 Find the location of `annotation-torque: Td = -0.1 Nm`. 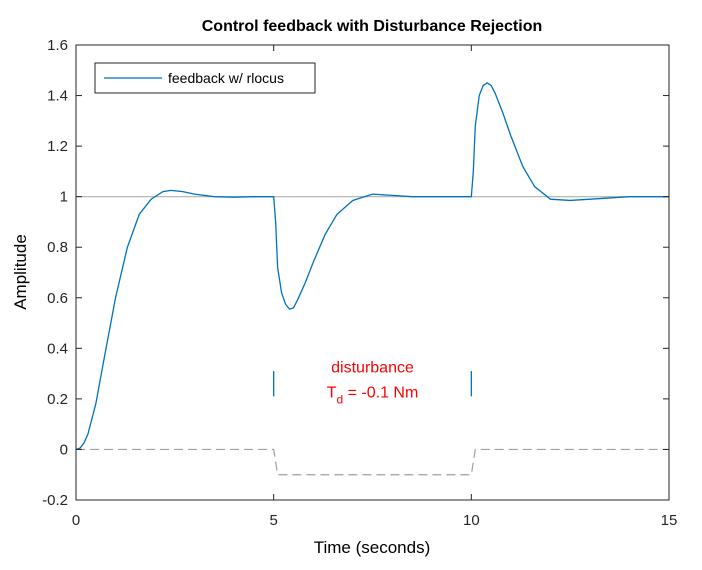

annotation-torque: Td = -0.1 Nm is located at coordinates (373, 396).